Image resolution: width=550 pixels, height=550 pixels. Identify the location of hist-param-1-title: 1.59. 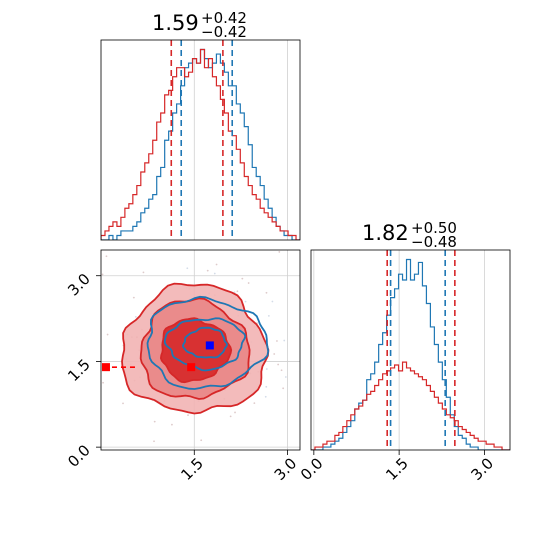
(175, 23).